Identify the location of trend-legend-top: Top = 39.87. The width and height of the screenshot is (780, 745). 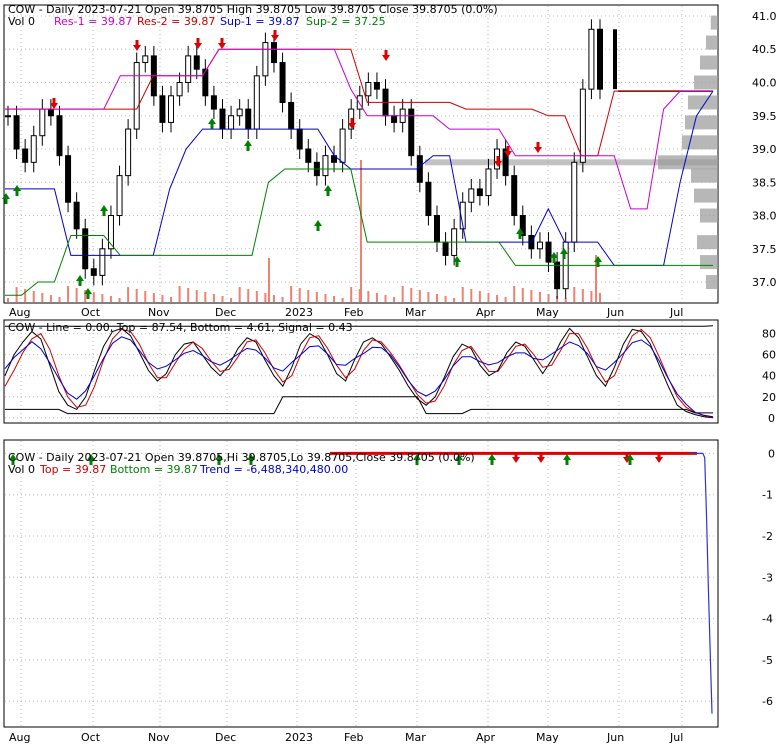
(72, 469).